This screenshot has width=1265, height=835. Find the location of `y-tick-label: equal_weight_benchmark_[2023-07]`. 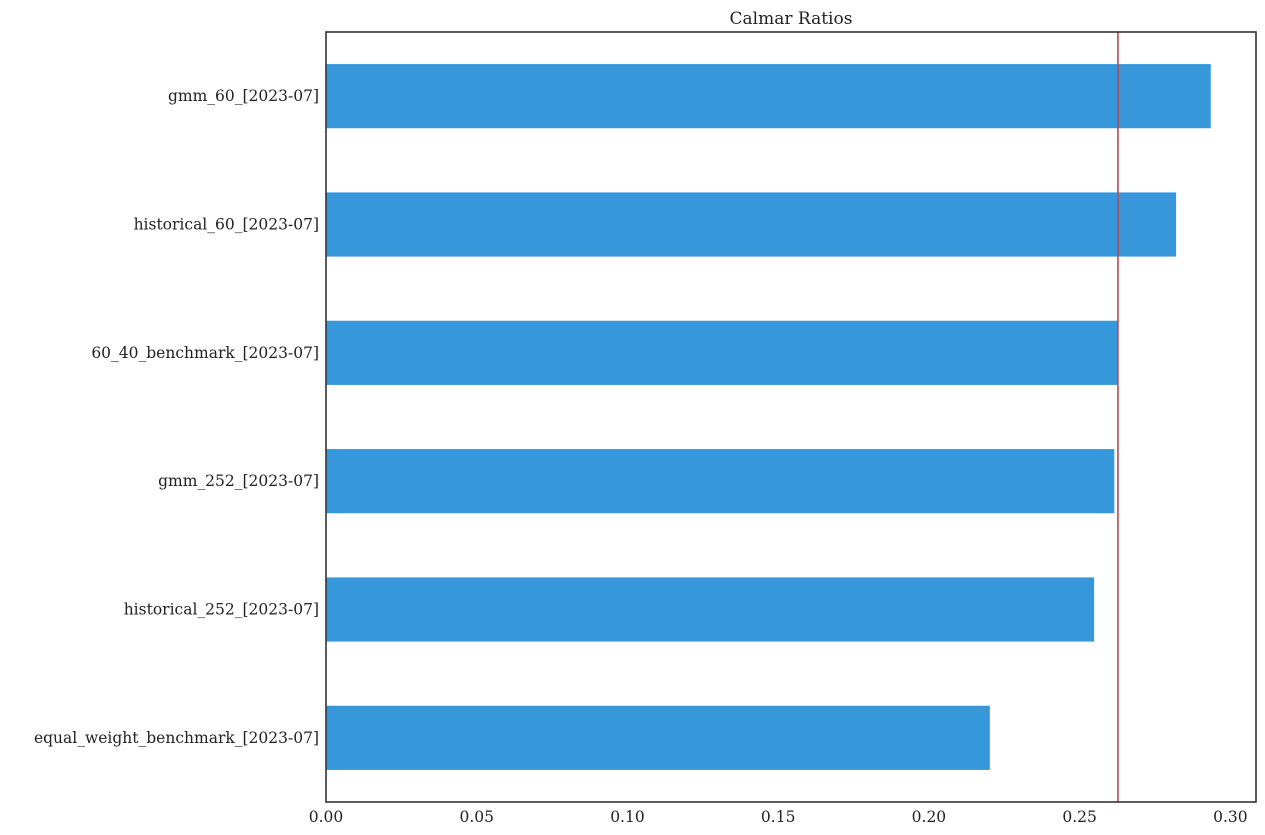

y-tick-label: equal_weight_benchmark_[2023-07] is located at coordinates (176, 738).